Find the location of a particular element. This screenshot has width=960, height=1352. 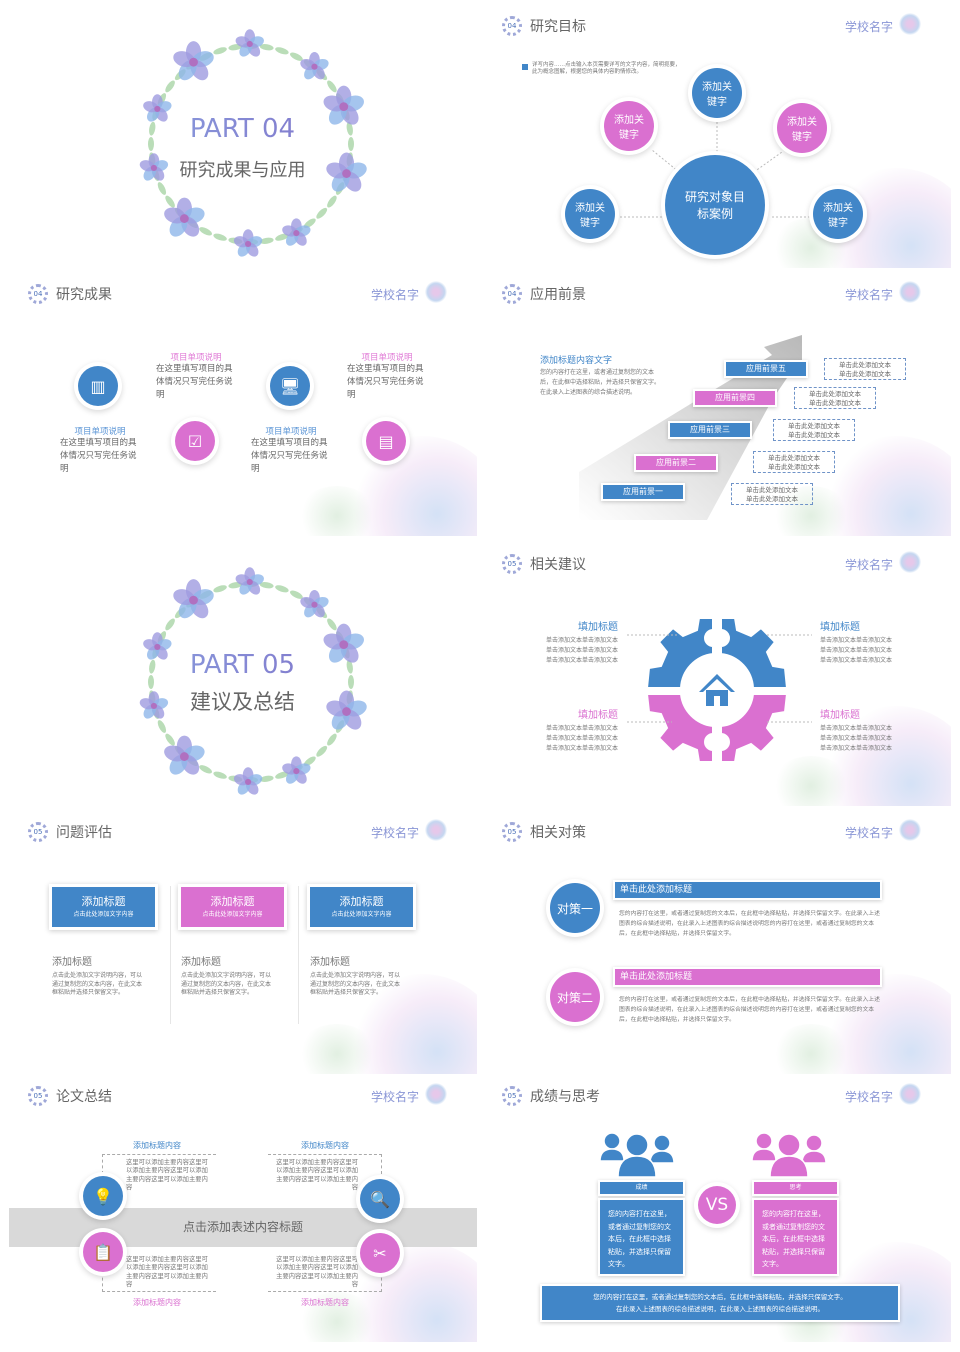

summary-band: 点击添加表述内容标题 is located at coordinates (243, 1227).